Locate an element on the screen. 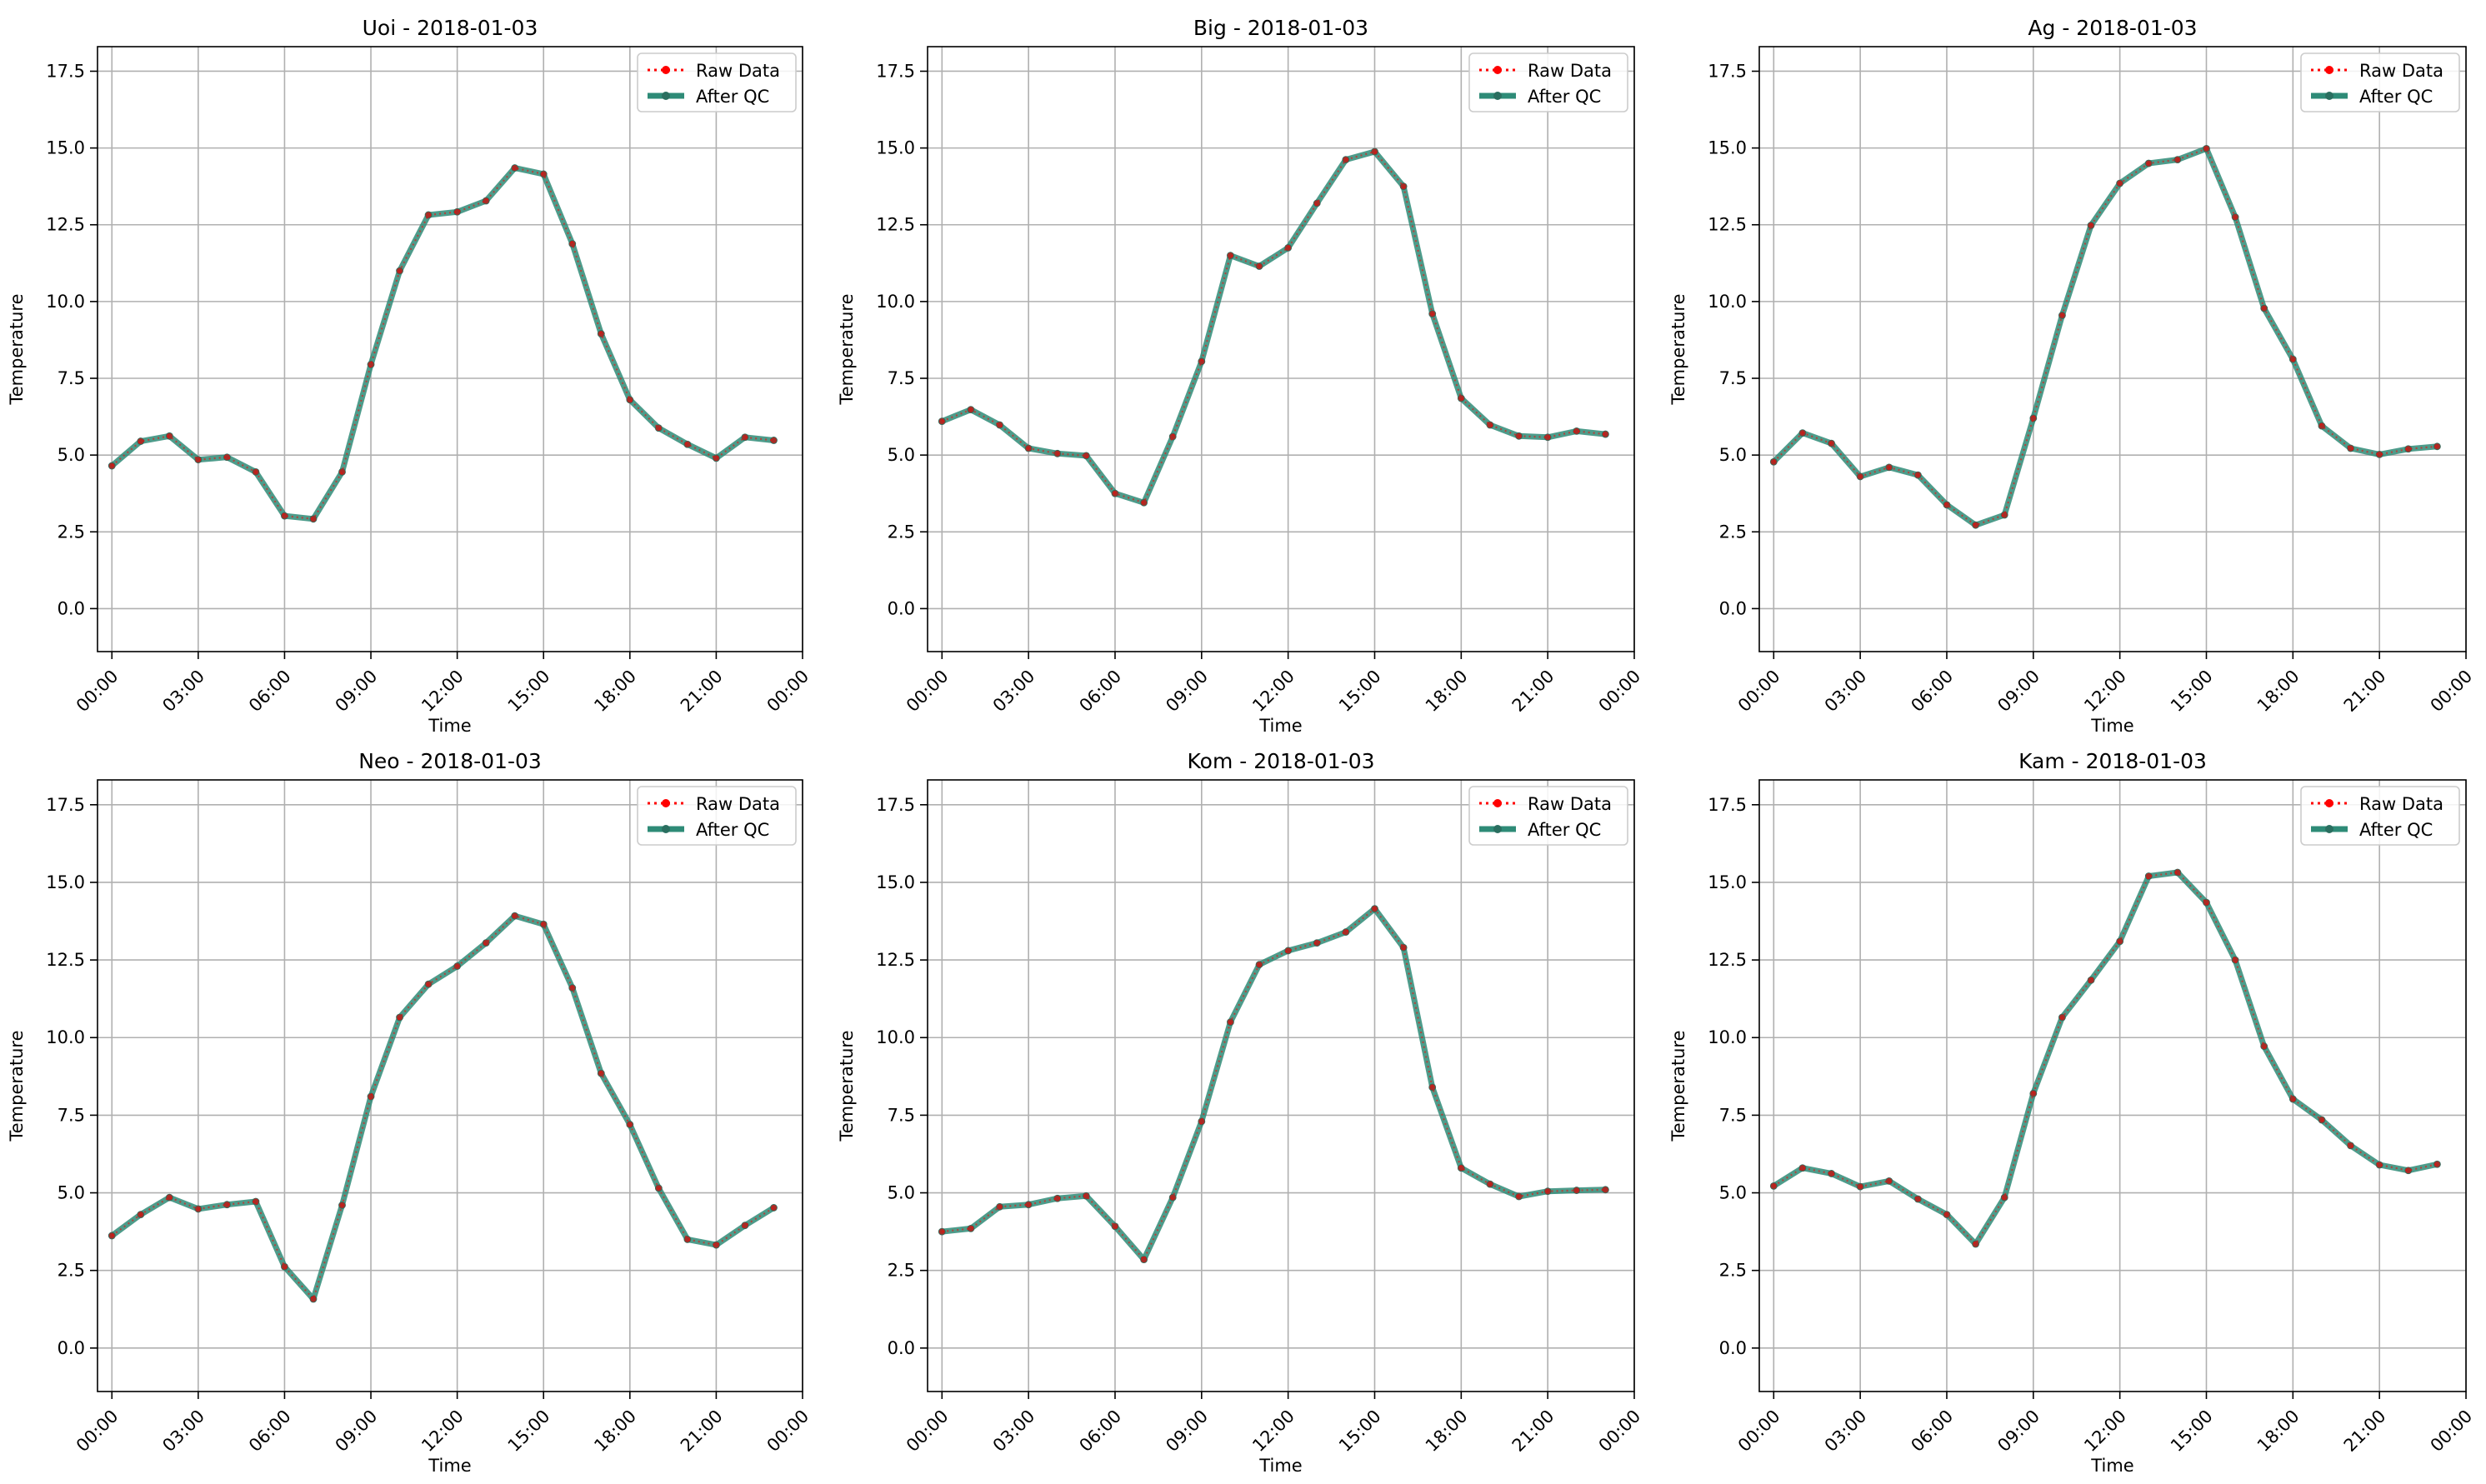 This screenshot has height=1484, width=2486. legend-label-raw: Raw Data is located at coordinates (738, 71).